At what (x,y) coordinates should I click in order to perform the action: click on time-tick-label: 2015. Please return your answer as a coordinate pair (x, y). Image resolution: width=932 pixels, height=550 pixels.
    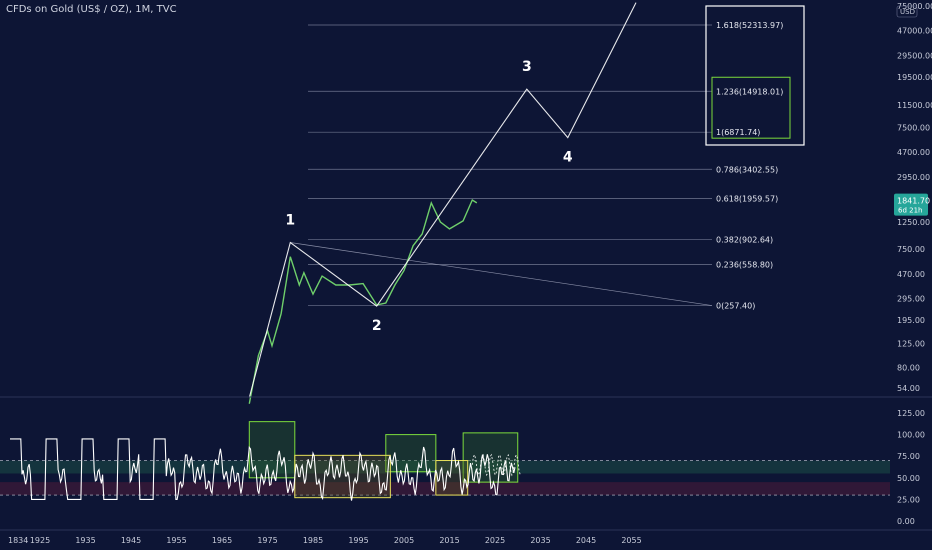
    Looking at the image, I should click on (449, 540).